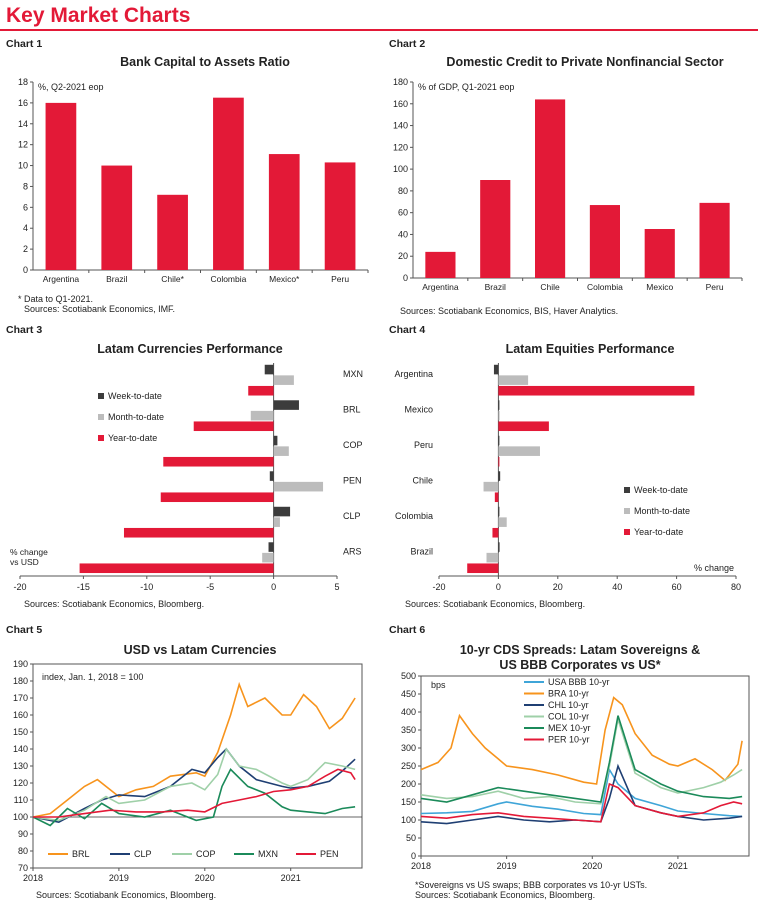 This screenshot has height=907, width=758. What do you see at coordinates (495, 287) in the screenshot?
I see `chart2-category-label: Brazil` at bounding box center [495, 287].